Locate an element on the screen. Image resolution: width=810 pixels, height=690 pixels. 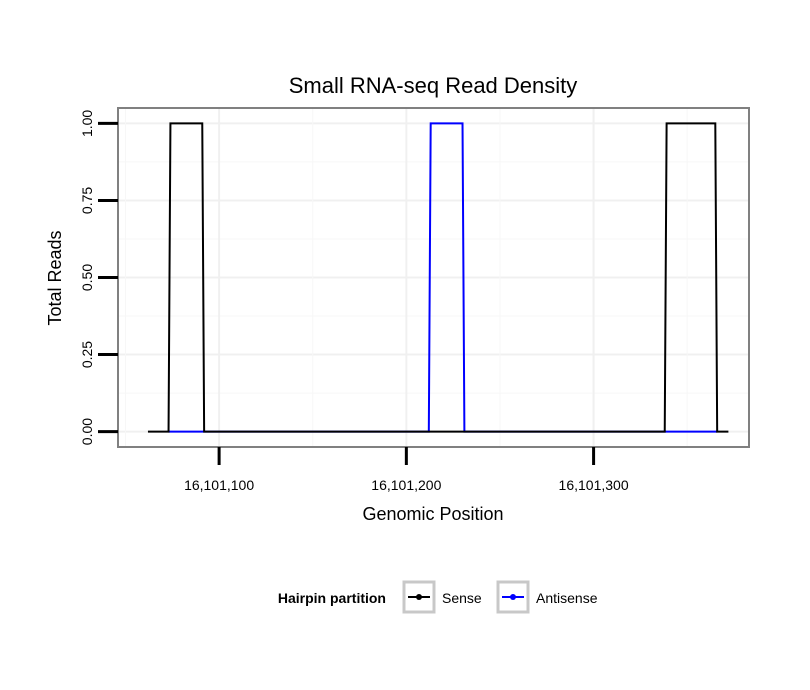
y-axis-label: Total Reads is located at coordinates (55, 277).